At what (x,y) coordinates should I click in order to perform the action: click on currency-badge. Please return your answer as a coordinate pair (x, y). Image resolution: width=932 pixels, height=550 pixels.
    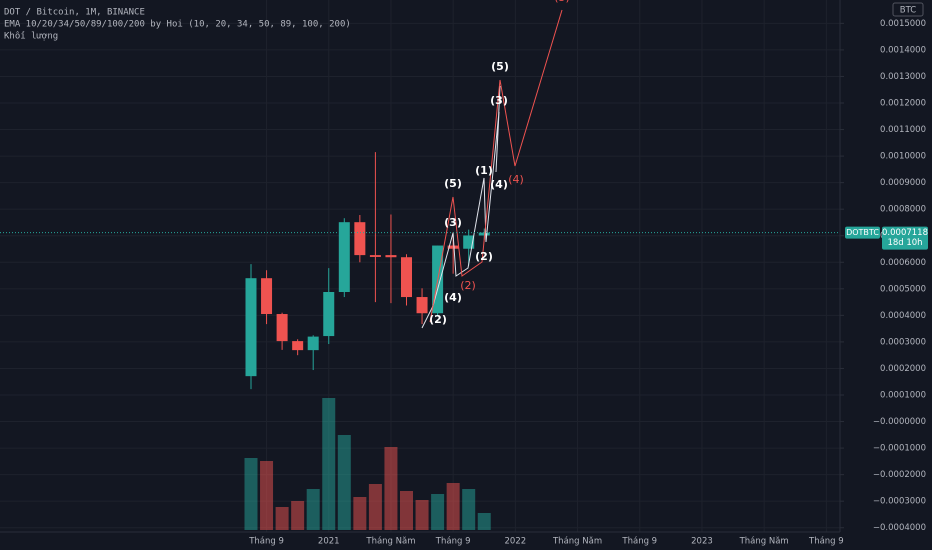
    Looking at the image, I should click on (908, 9).